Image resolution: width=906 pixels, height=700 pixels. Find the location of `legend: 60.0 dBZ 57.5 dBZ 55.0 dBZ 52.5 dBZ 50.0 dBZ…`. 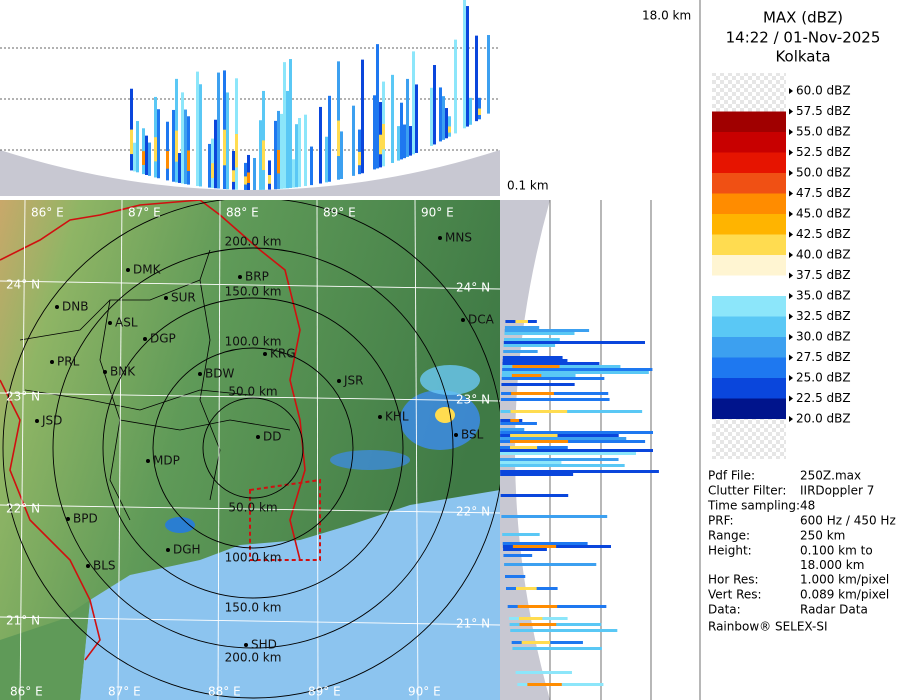

legend: 60.0 dBZ 57.5 dBZ 55.0 dBZ 52.5 dBZ 50.0 dBZ… is located at coordinates (781, 266).